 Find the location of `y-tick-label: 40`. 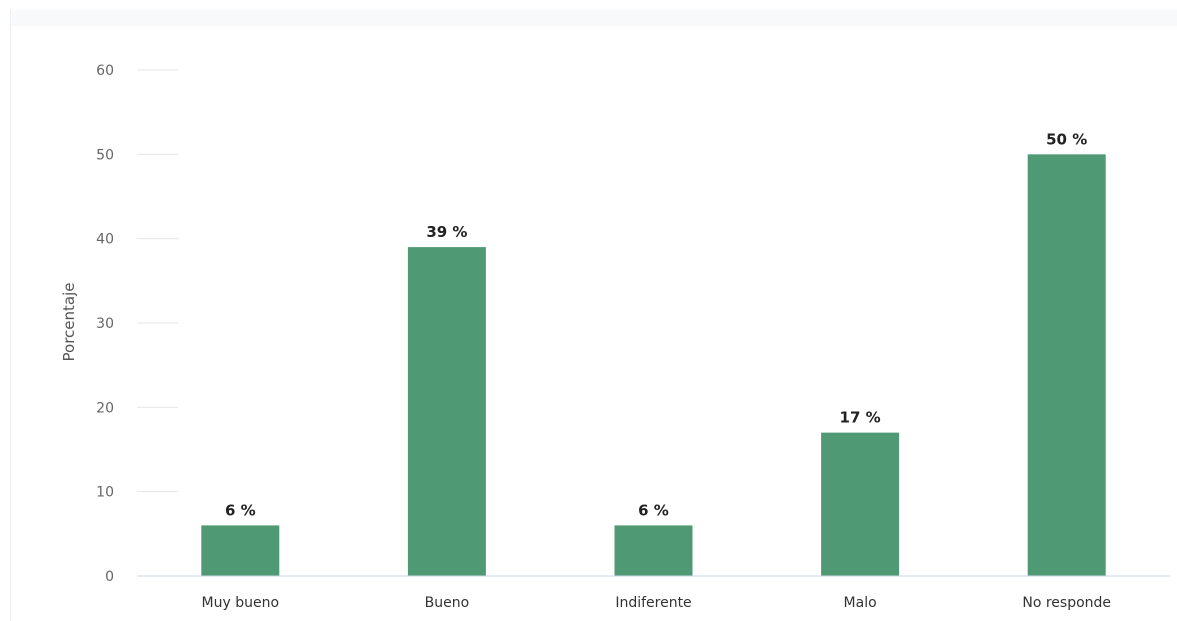

y-tick-label: 40 is located at coordinates (105, 240).